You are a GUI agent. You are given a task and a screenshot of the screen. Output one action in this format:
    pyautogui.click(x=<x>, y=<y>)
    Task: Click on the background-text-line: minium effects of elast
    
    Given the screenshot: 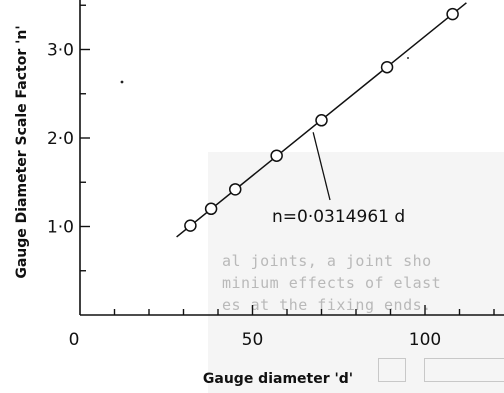 What is the action you would take?
    pyautogui.click(x=332, y=283)
    